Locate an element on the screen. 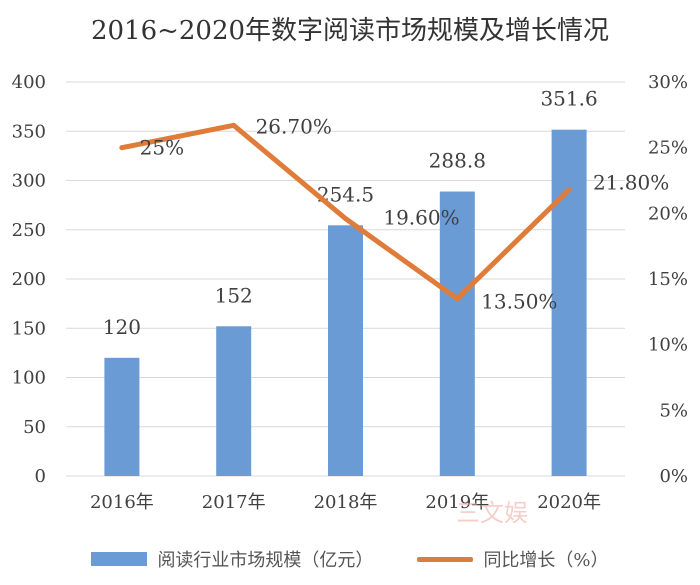 Image resolution: width=700 pixels, height=585 pixels. y2-tick-label: 15% is located at coordinates (668, 279).